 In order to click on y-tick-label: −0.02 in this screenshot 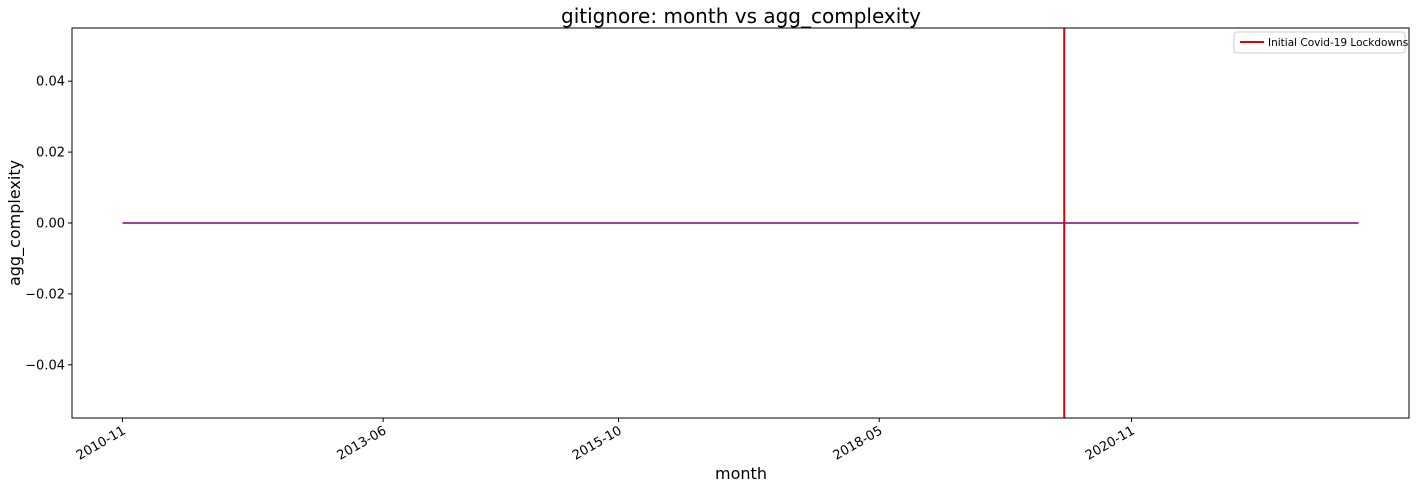, I will do `click(45, 294)`.